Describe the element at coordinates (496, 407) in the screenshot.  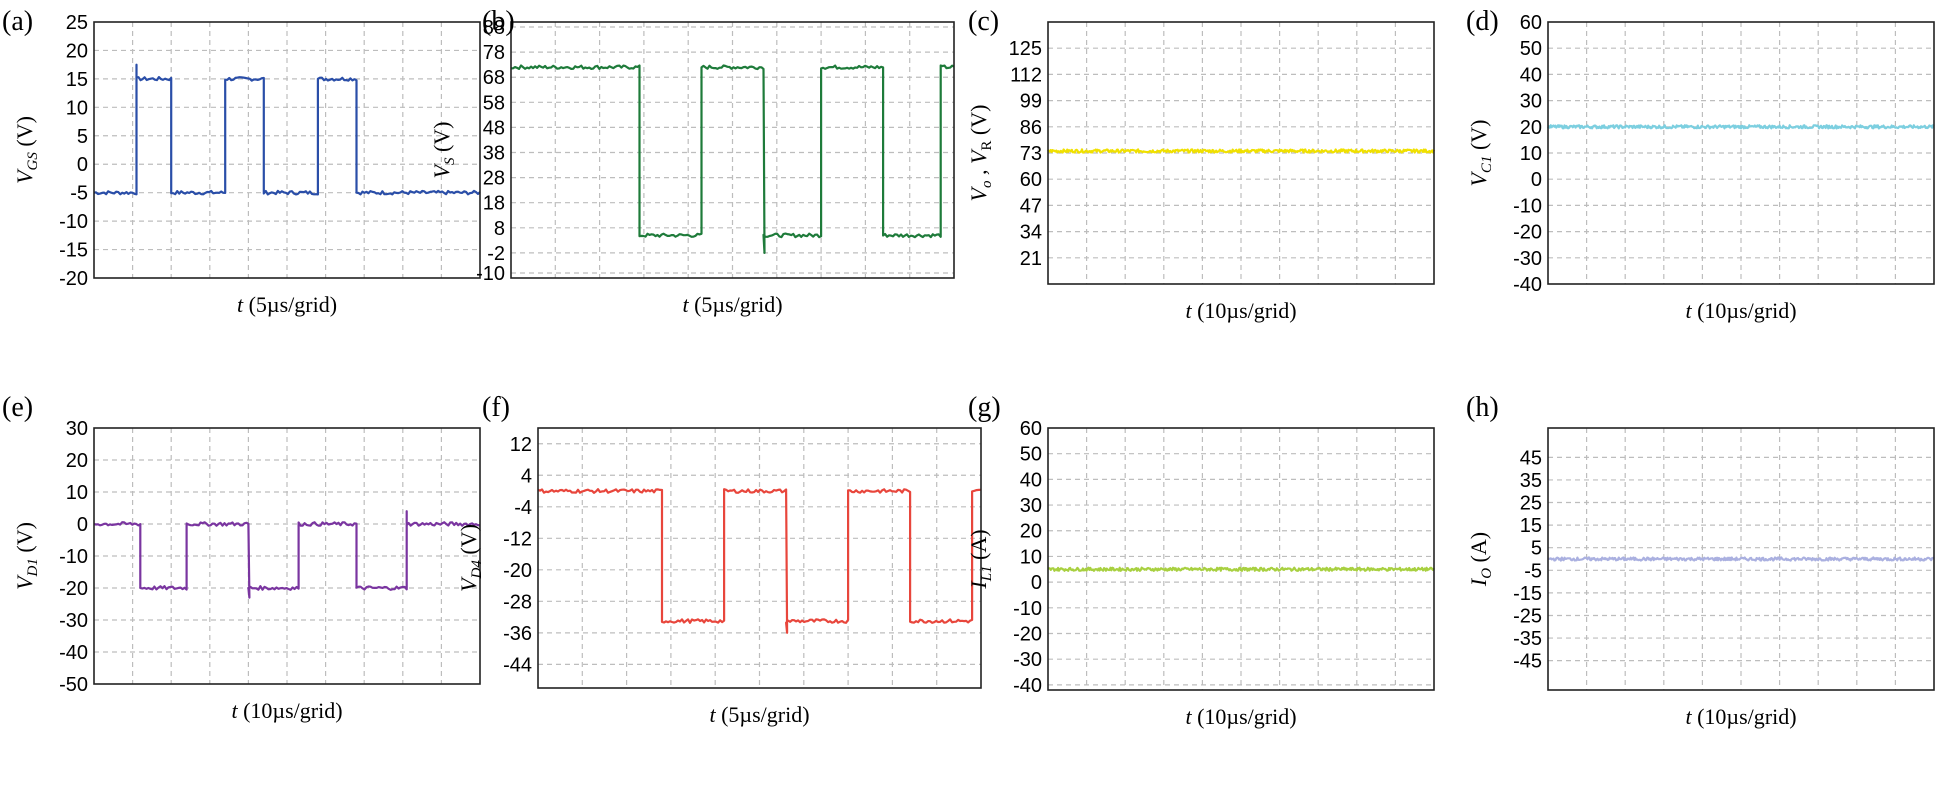
I see `panel-label: (f)` at that location.